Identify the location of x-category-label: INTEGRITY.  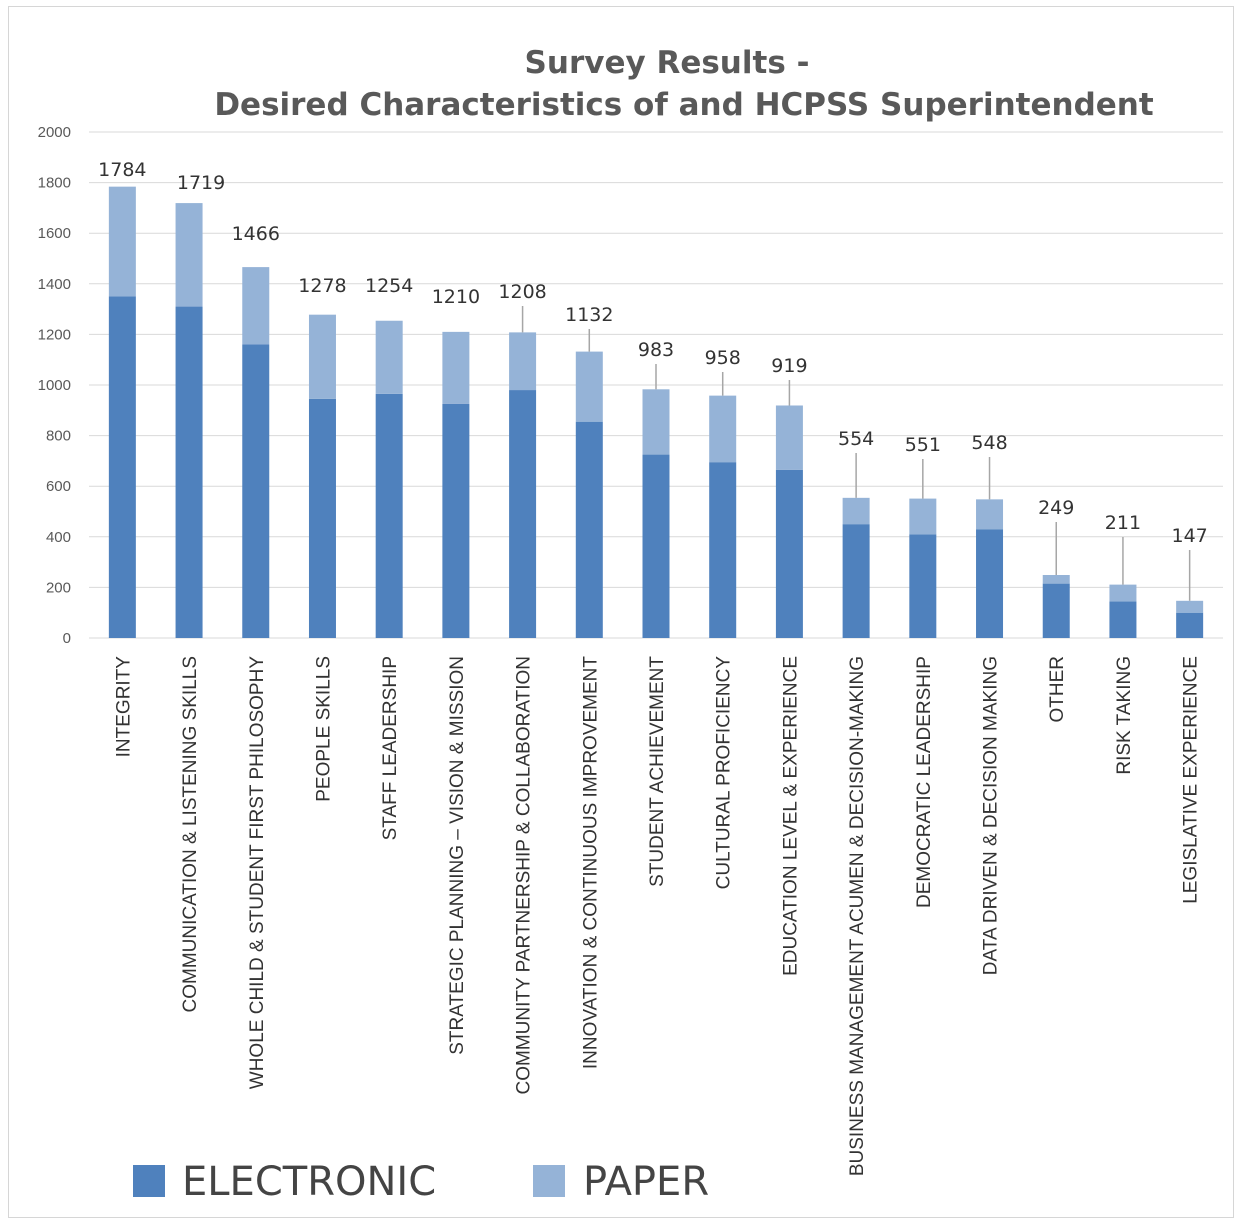
(123, 707).